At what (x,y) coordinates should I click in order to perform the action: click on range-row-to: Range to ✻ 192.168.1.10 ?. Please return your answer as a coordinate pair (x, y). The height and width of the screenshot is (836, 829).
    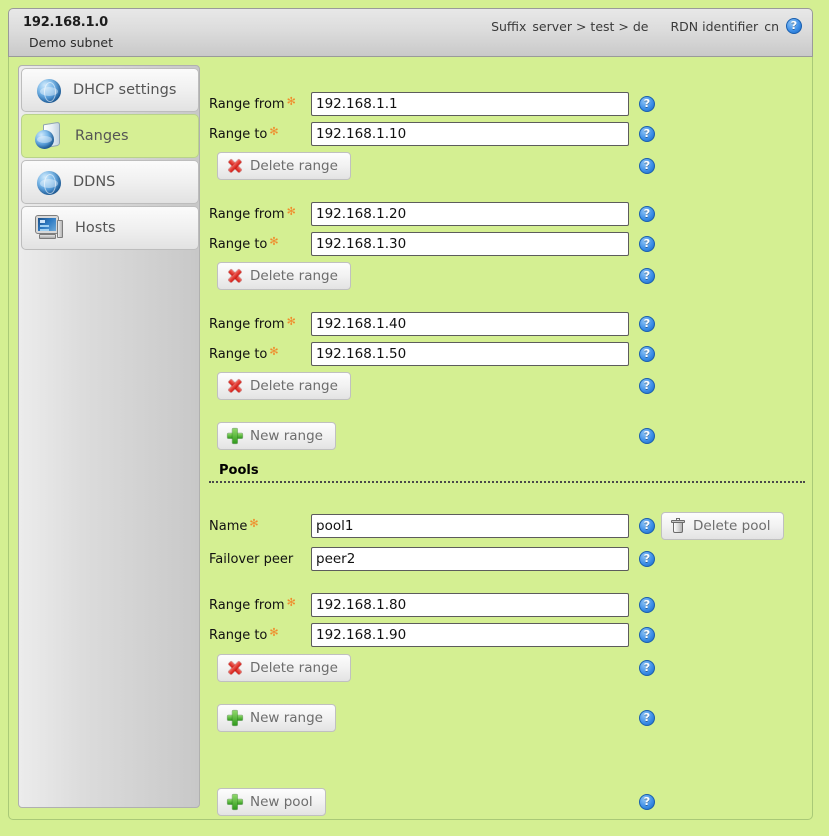
    Looking at the image, I should click on (507, 134).